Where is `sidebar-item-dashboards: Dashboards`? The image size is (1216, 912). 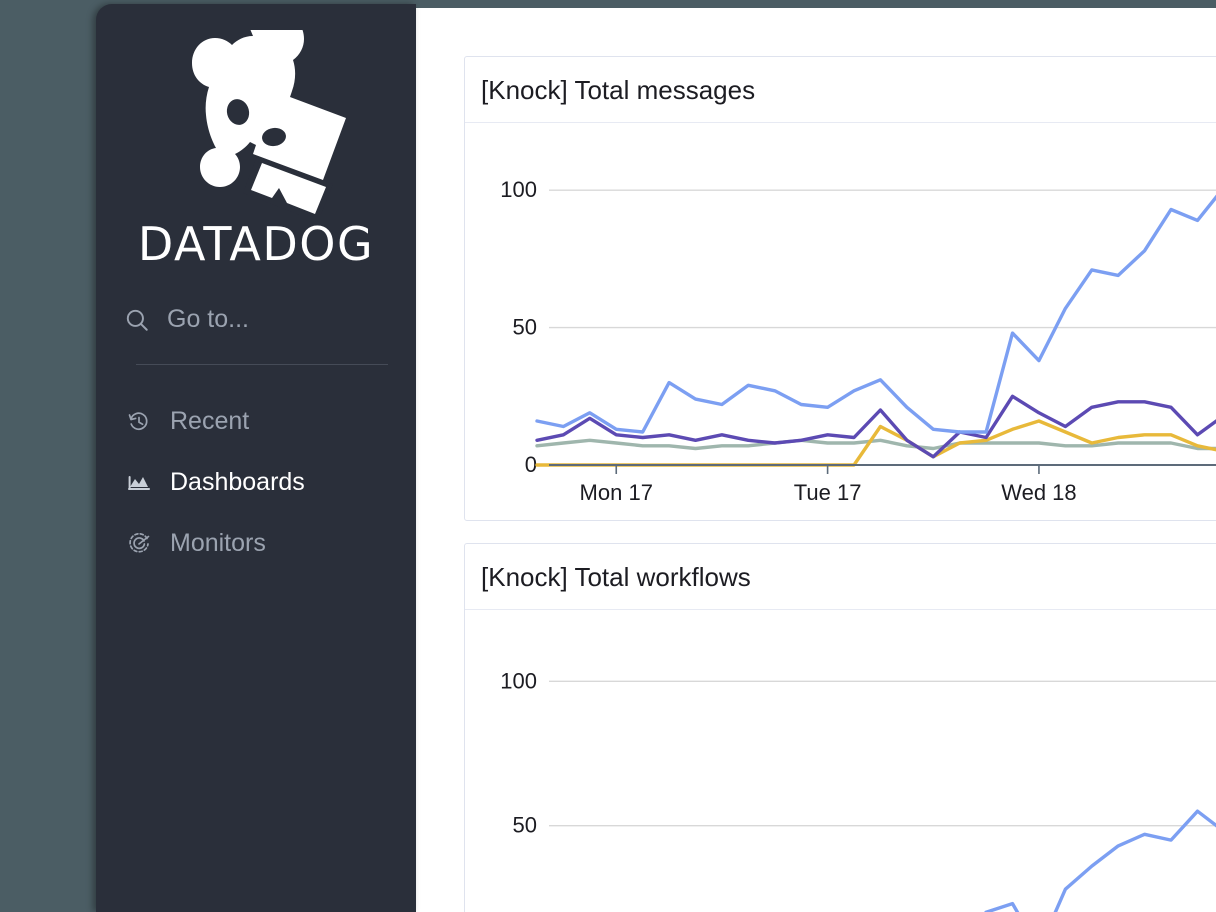
sidebar-item-dashboards: Dashboards is located at coordinates (256, 482).